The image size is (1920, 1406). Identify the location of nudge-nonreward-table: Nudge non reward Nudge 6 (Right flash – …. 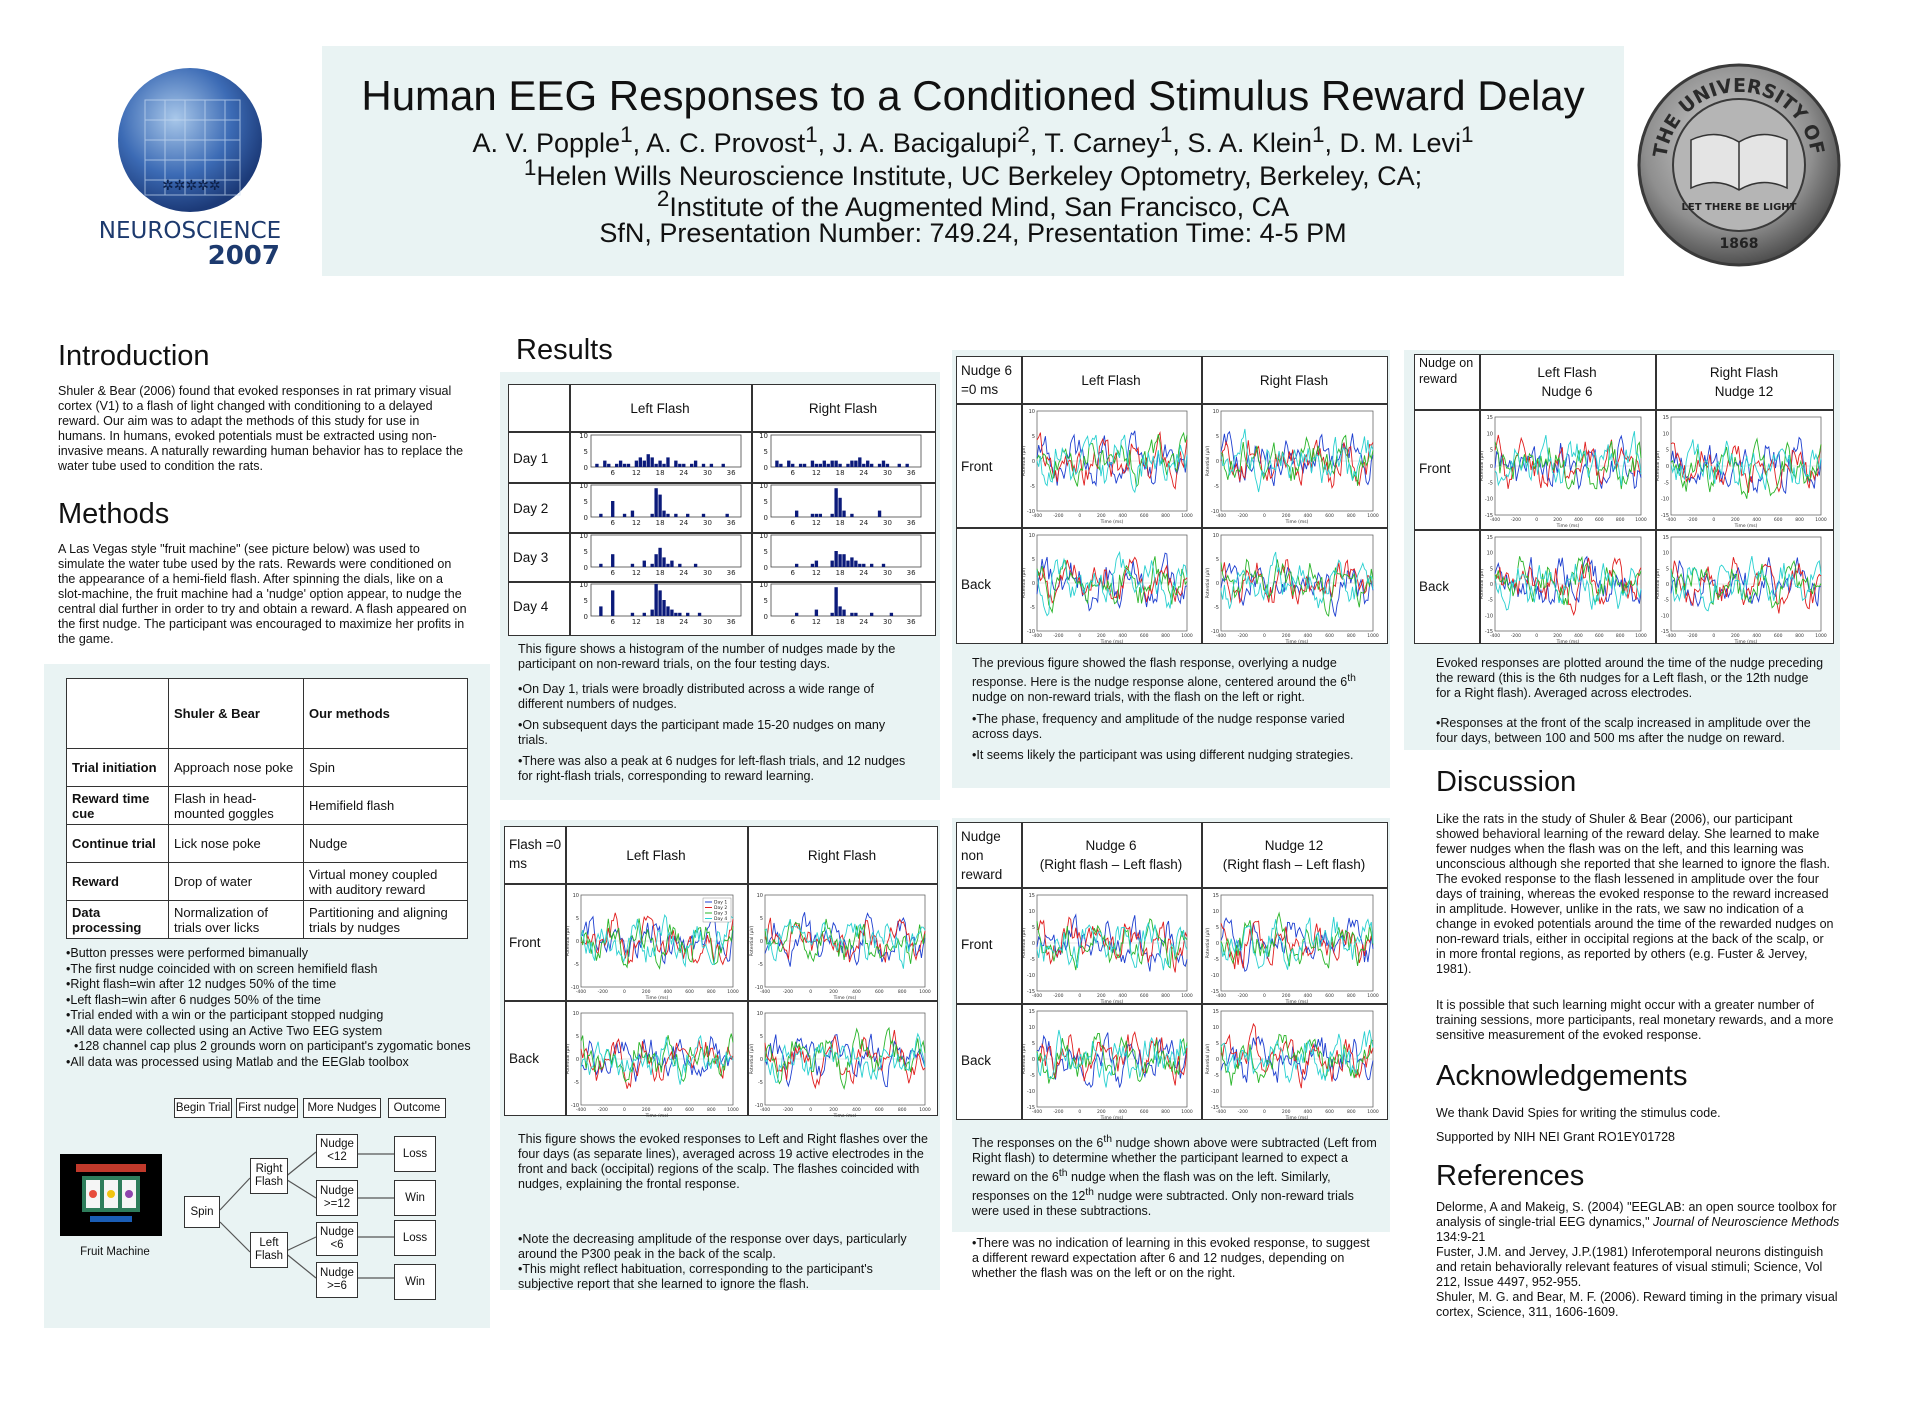
(1172, 971).